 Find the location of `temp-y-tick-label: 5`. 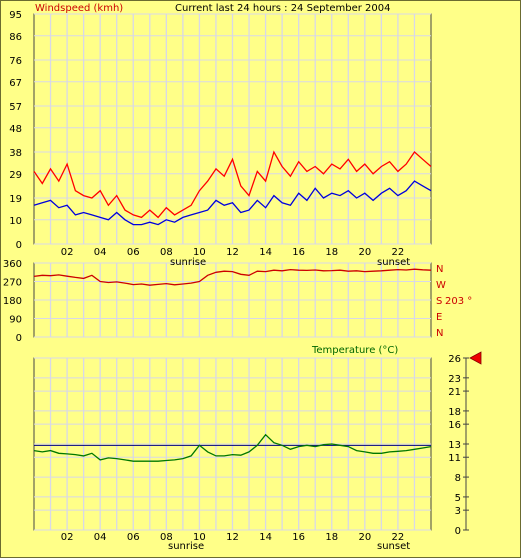

temp-y-tick-label: 5 is located at coordinates (458, 498).